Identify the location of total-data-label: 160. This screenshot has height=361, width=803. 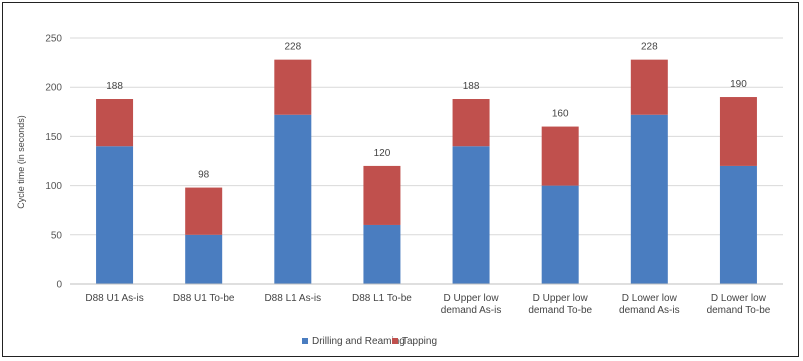
(560, 114).